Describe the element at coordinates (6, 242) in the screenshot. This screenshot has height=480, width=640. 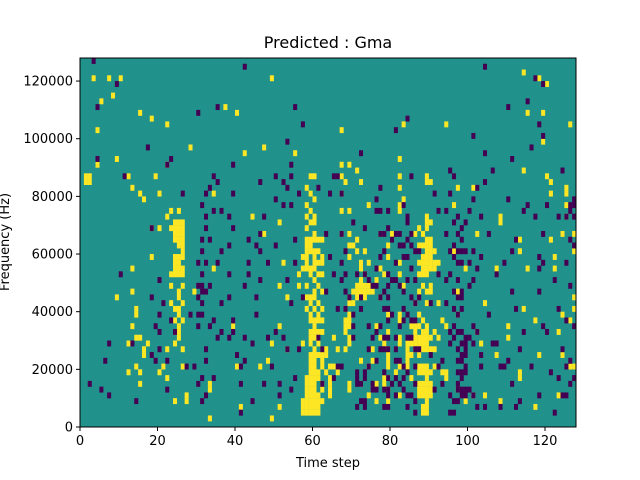
I see `y-axis-label: Frequency (Hz)` at that location.